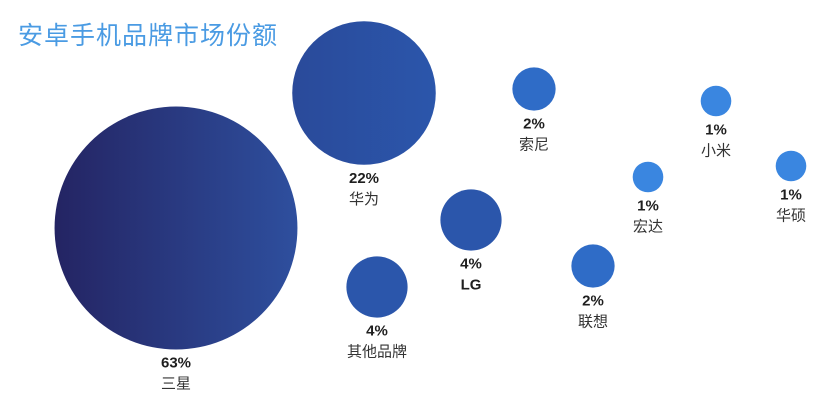 The width and height of the screenshot is (835, 404). Describe the element at coordinates (471, 264) in the screenshot. I see `bubble-value-label-7: 4%` at that location.